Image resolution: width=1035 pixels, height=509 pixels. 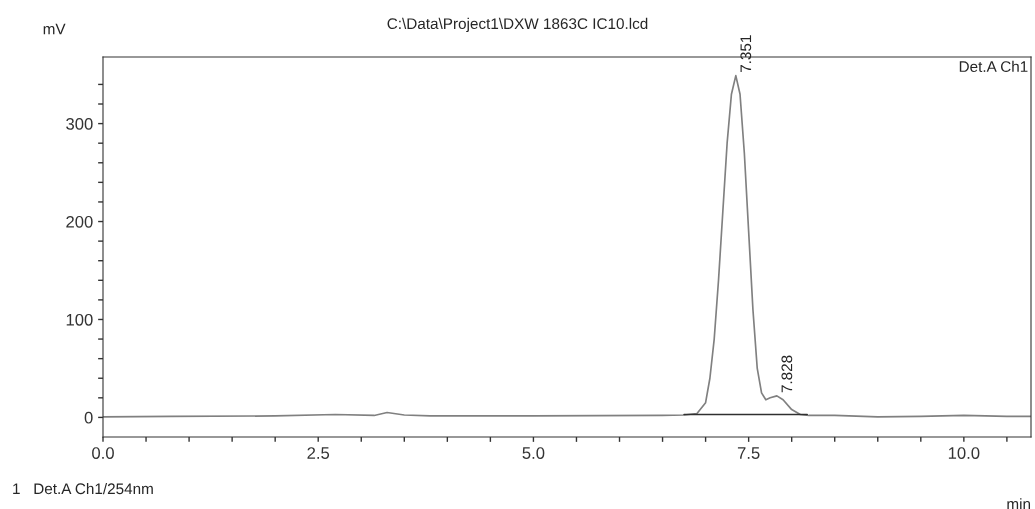 I want to click on y-axis-title: mV, so click(x=54, y=29).